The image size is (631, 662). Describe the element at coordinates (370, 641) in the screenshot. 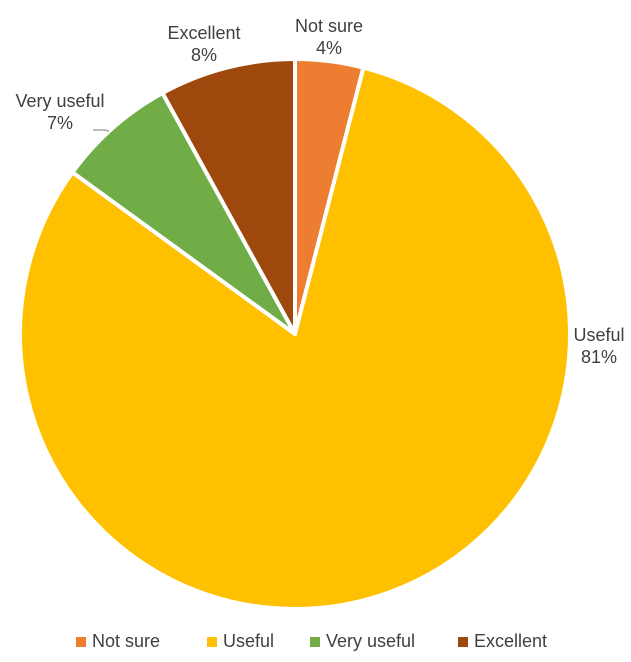

I see `legend-label: Very useful` at that location.